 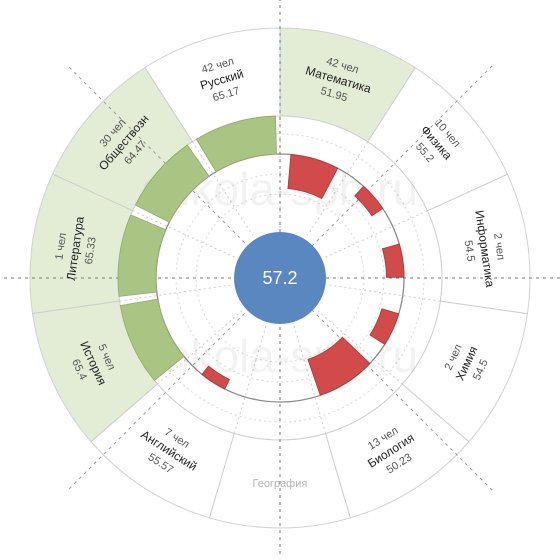 I want to click on center-badge: 57.2, so click(x=280, y=278).